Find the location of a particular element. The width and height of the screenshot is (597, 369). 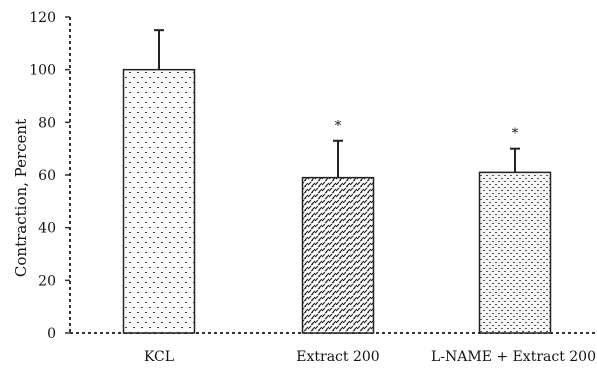

category-label: KCL is located at coordinates (159, 357).